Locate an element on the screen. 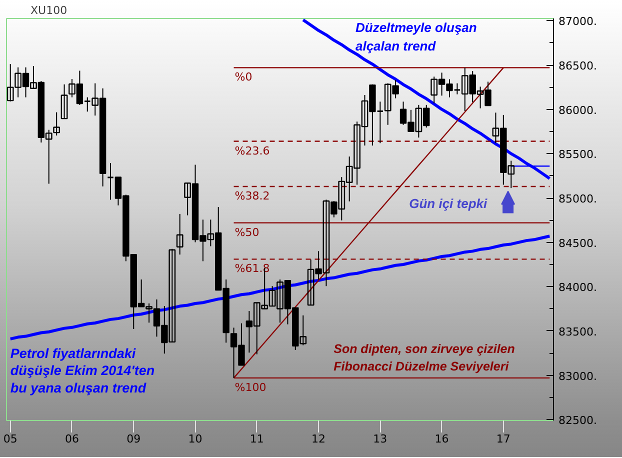 This screenshot has width=622, height=458. x-tick-label: 09 is located at coordinates (133, 439).